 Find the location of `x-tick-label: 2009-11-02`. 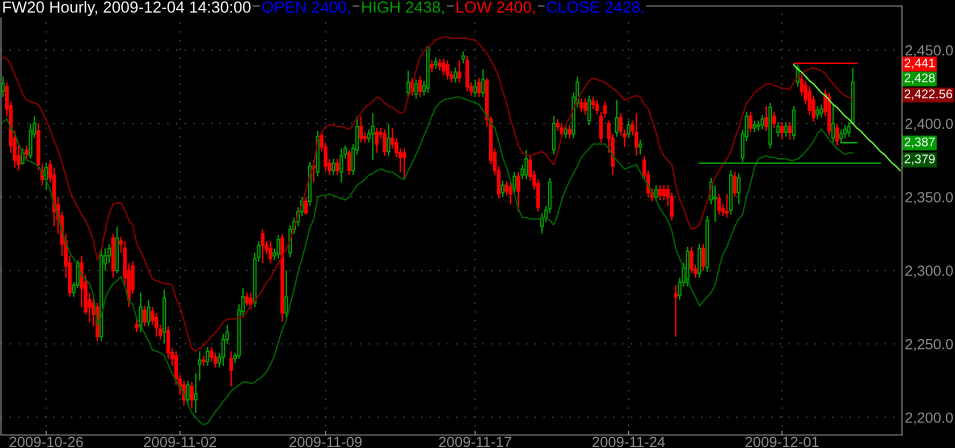

x-tick-label: 2009-11-02 is located at coordinates (180, 442).